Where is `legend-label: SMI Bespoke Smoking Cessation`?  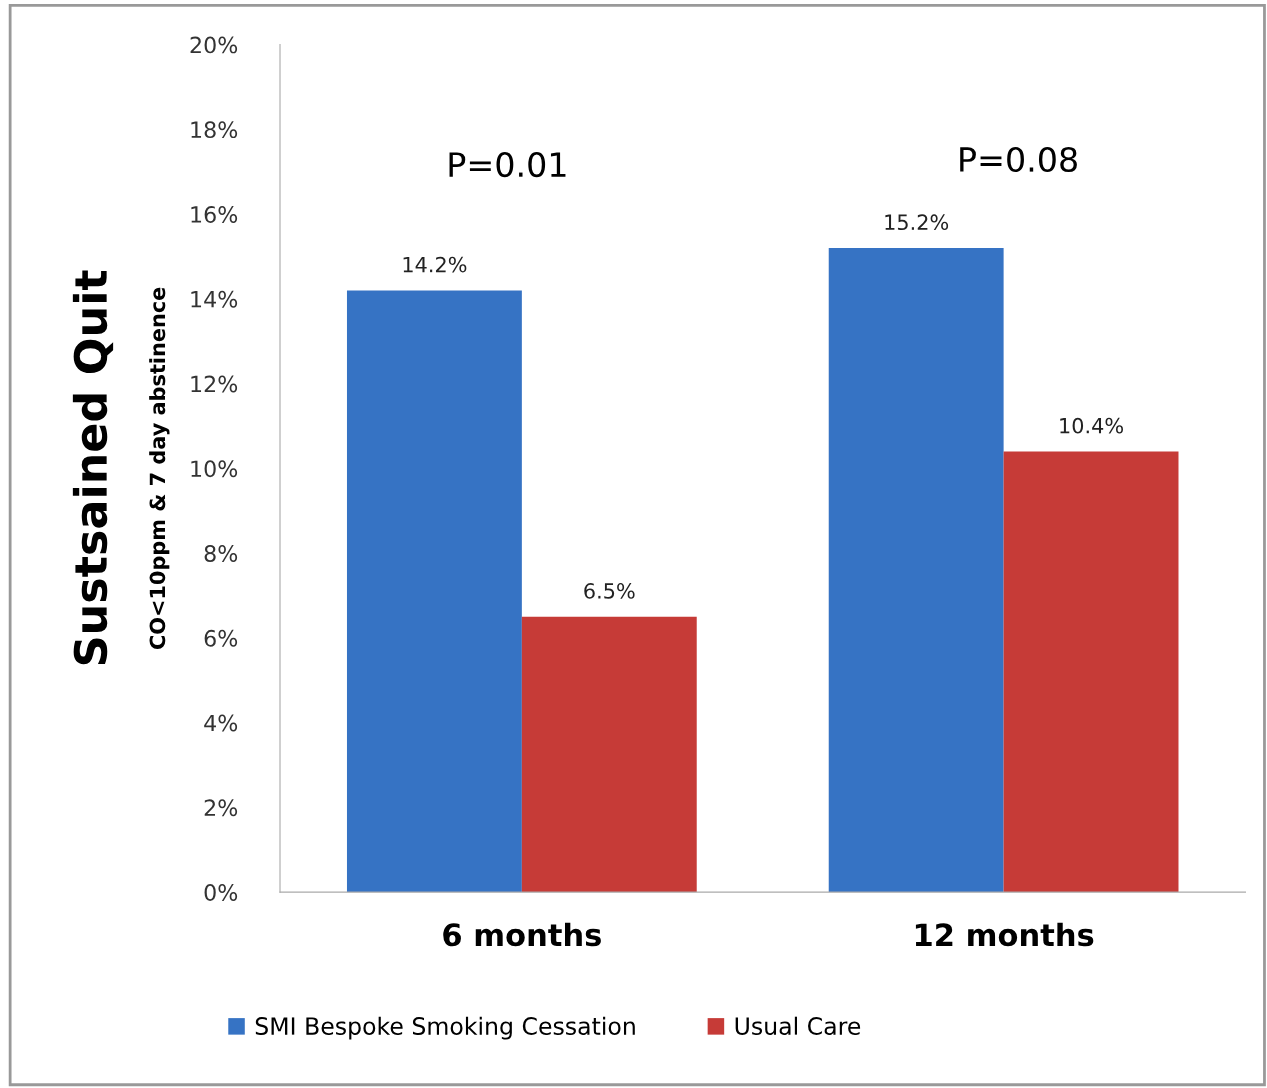 legend-label: SMI Bespoke Smoking Cessation is located at coordinates (445, 1028).